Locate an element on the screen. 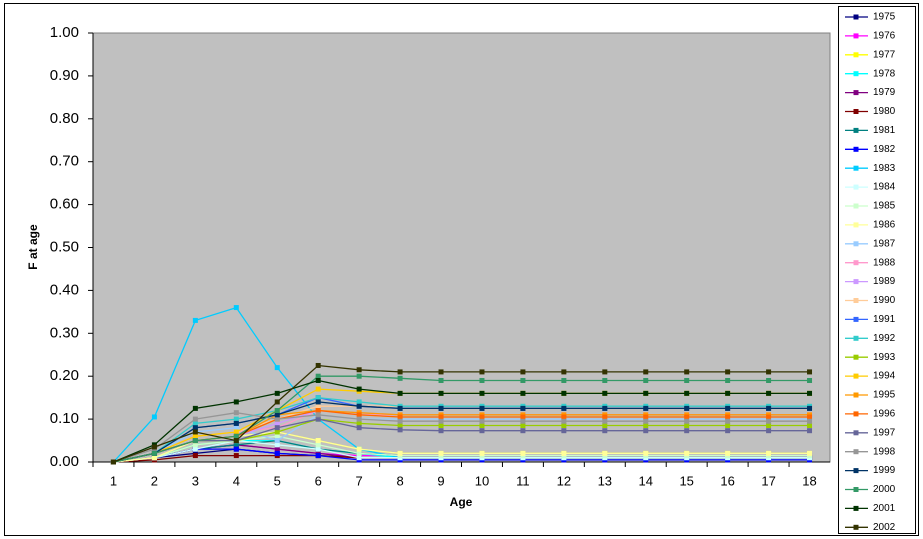 Image resolution: width=923 pixels, height=539 pixels. y-tick-label: 0.10 is located at coordinates (64, 418).